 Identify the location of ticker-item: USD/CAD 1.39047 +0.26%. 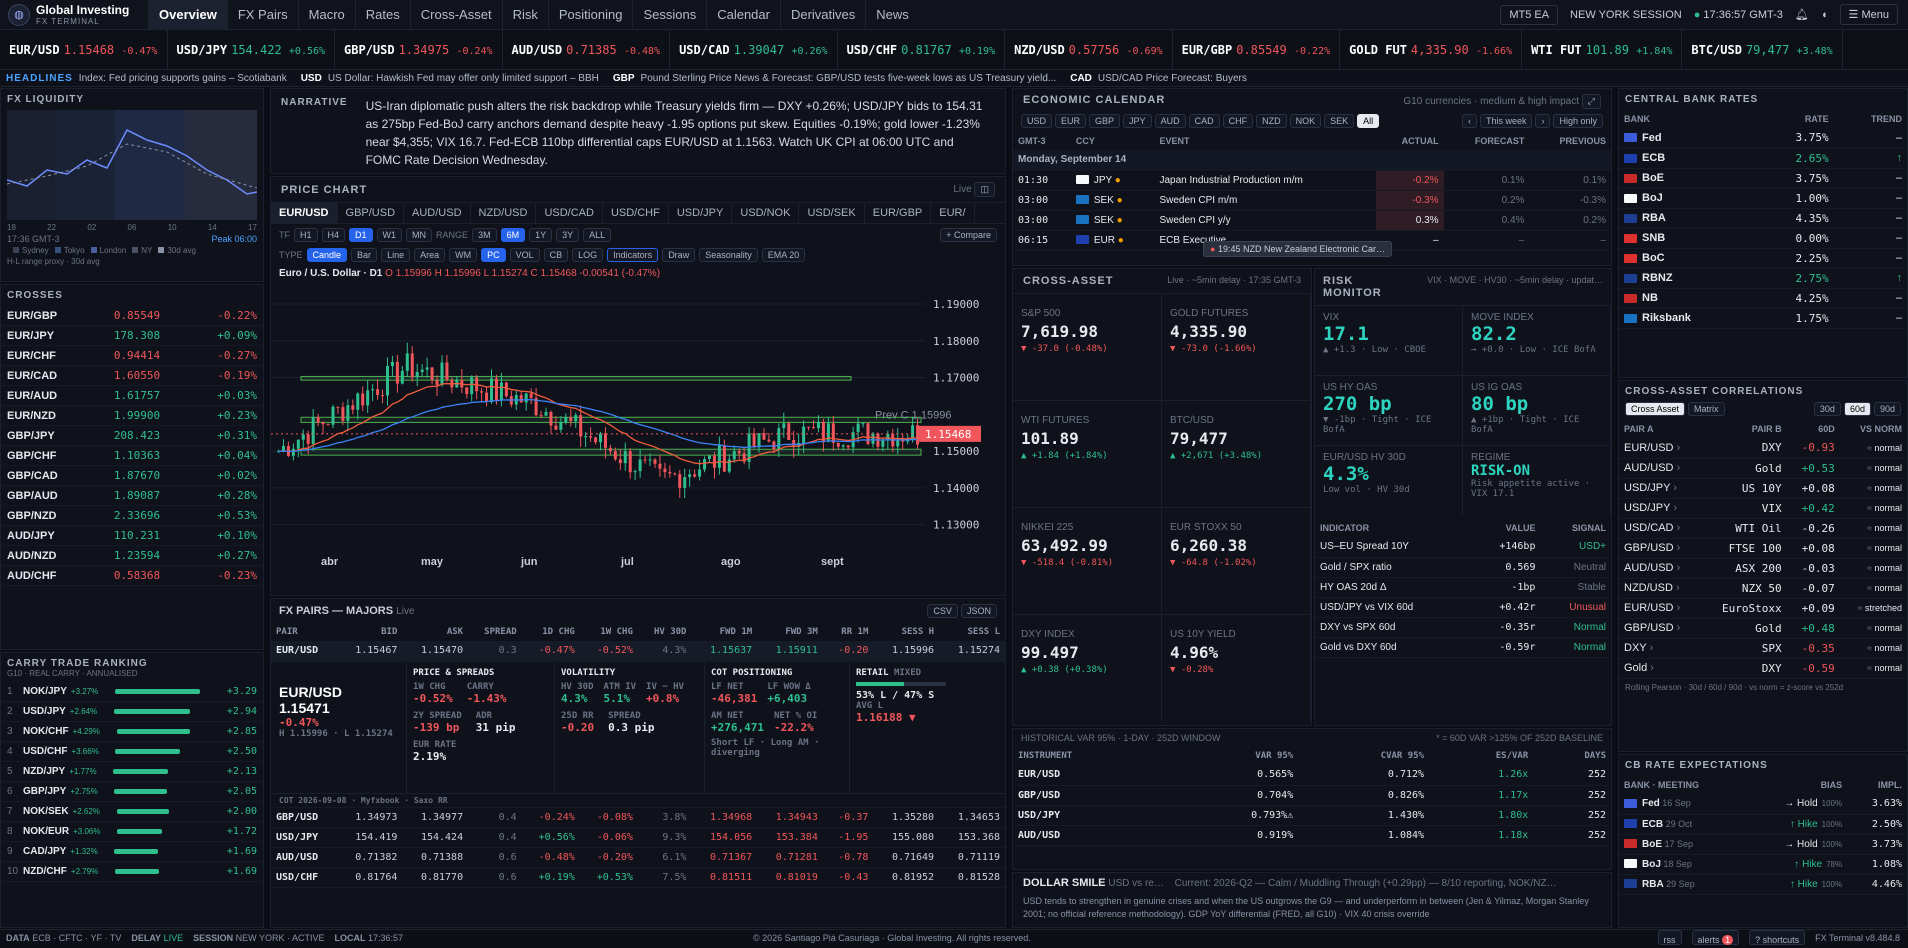
(754, 49).